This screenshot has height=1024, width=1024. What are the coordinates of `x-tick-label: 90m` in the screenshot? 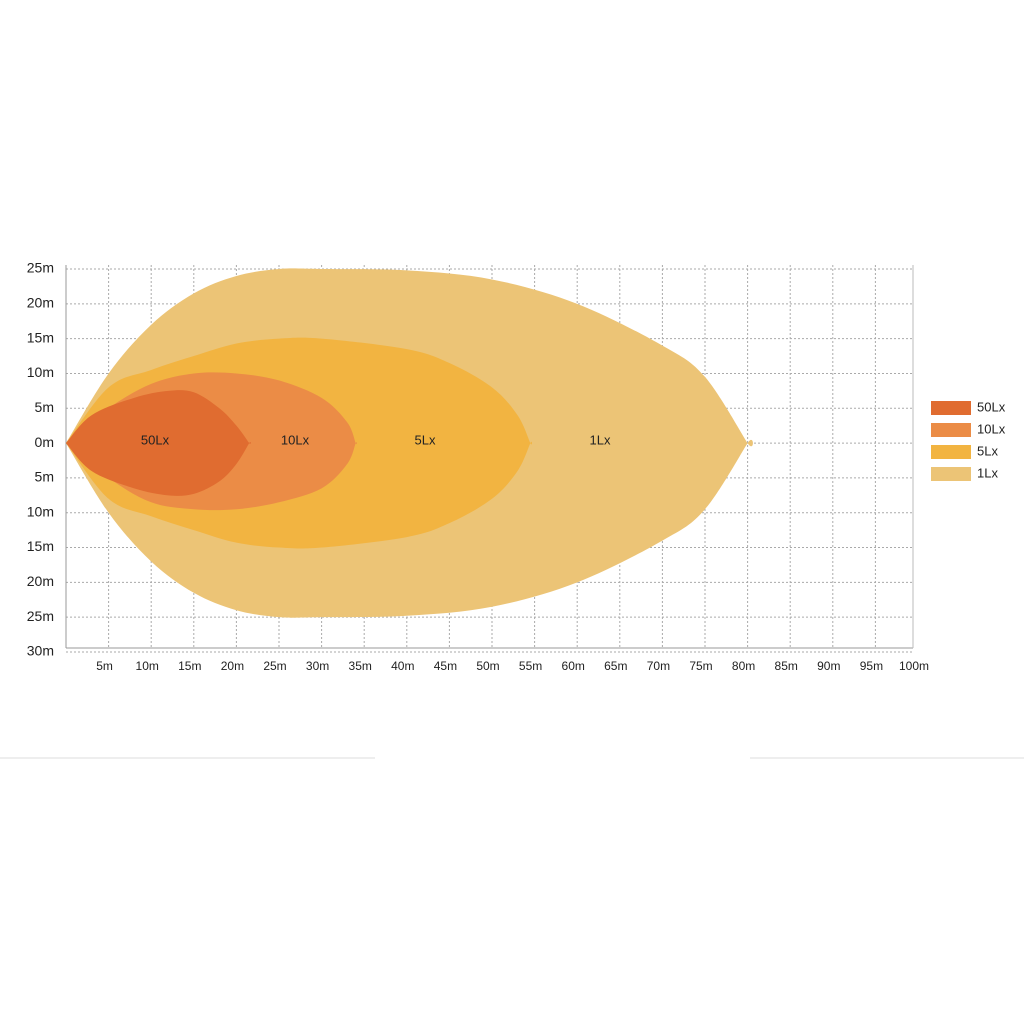 It's located at (828, 666).